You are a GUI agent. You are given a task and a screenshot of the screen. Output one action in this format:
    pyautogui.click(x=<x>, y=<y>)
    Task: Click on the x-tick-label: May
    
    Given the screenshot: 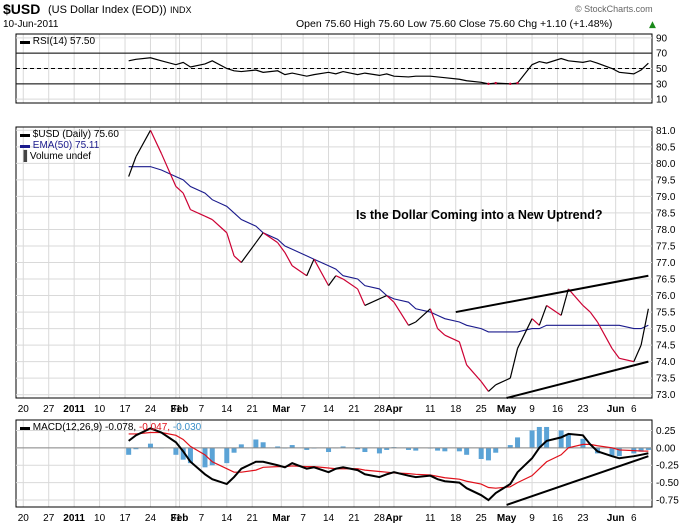 What is the action you would take?
    pyautogui.click(x=507, y=409)
    